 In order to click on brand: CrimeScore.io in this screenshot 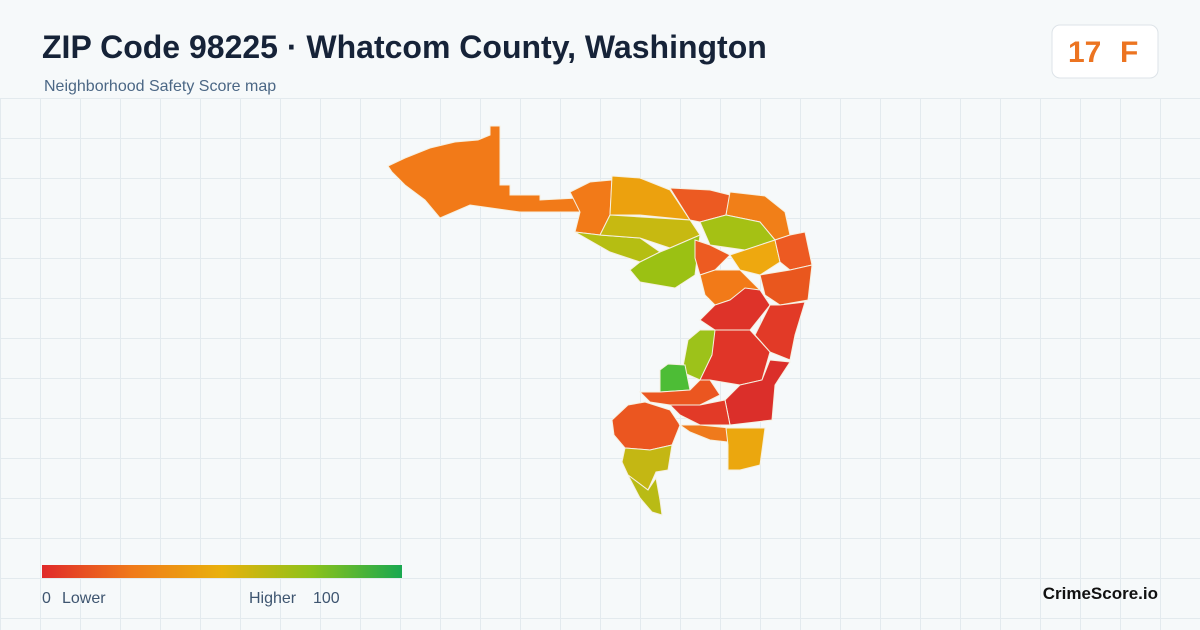, I will do `click(1100, 593)`.